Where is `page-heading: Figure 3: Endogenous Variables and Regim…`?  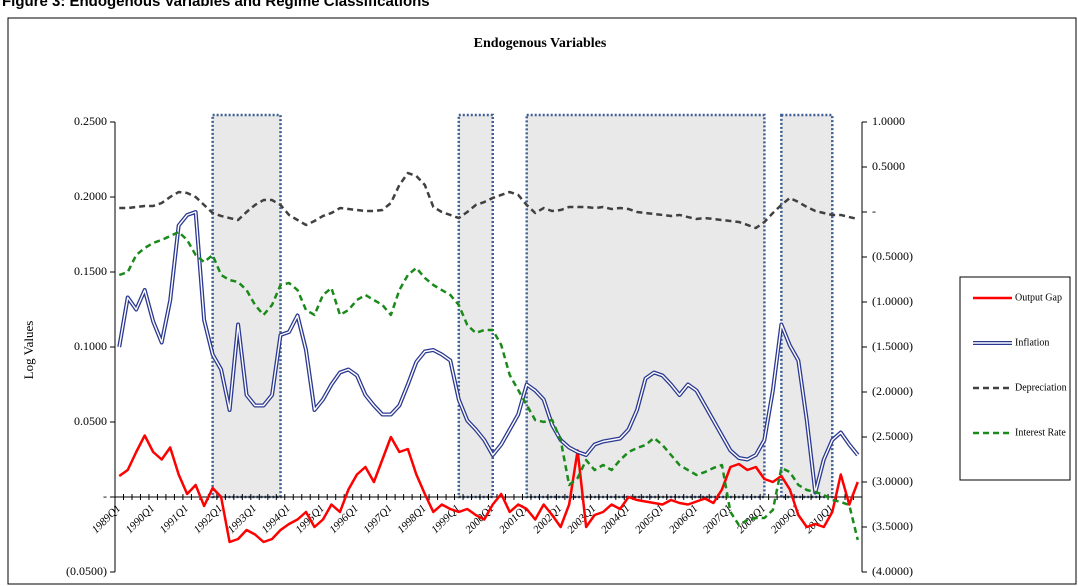
page-heading: Figure 3: Endogenous Variables and Regim… is located at coordinates (216, 5).